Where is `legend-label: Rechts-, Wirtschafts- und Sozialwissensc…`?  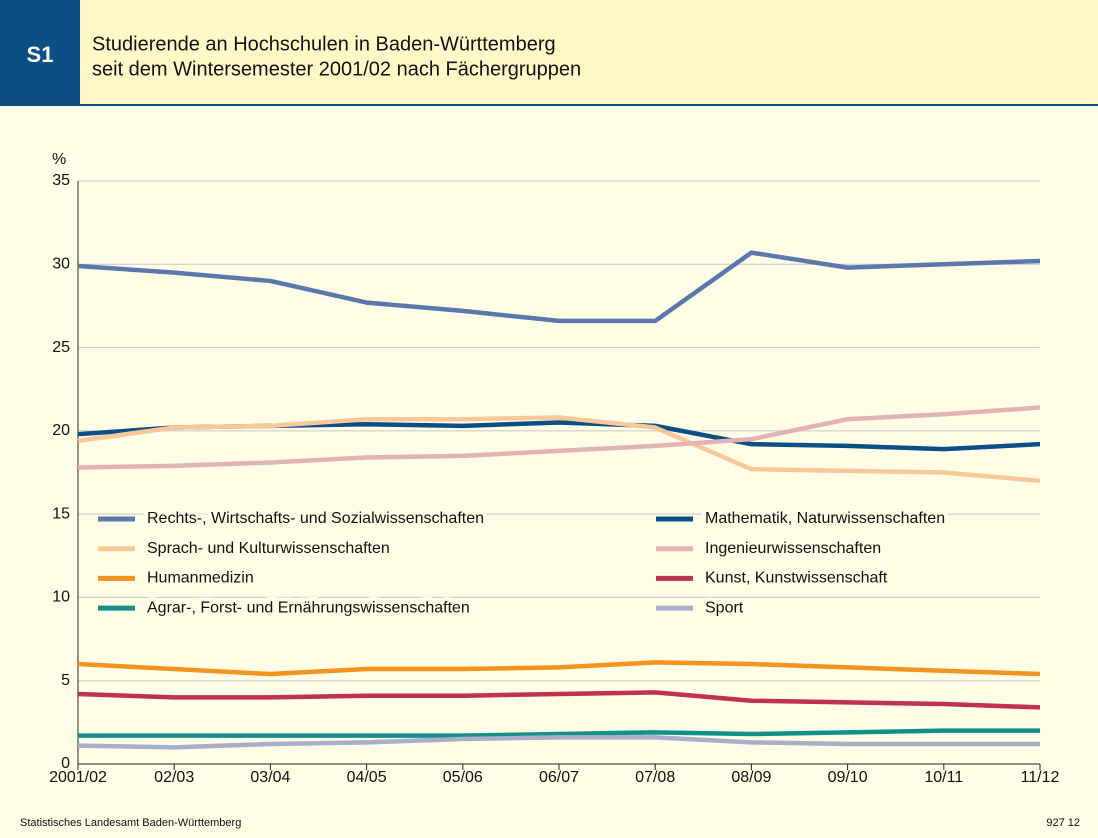 legend-label: Rechts-, Wirtschafts- und Sozialwissensc… is located at coordinates (315, 518).